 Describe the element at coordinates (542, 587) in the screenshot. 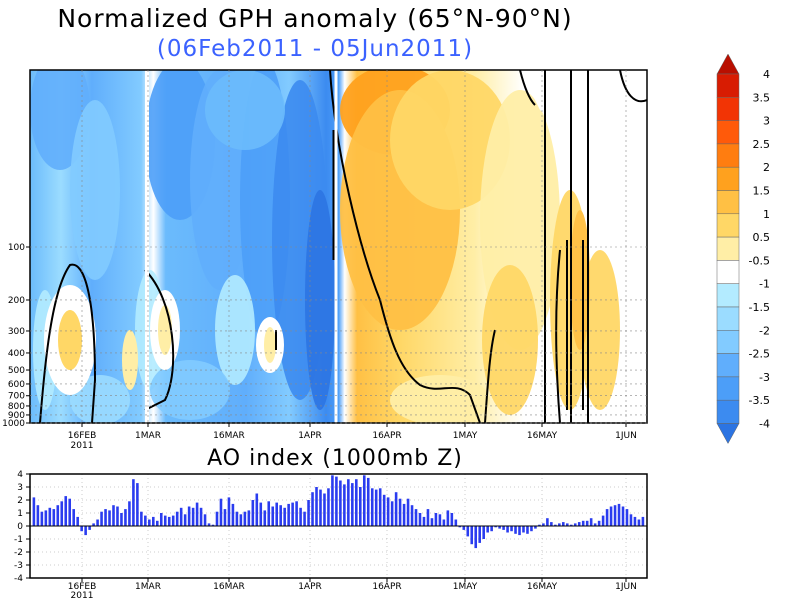

I see `ao-x-tick-label: 16MAY` at that location.